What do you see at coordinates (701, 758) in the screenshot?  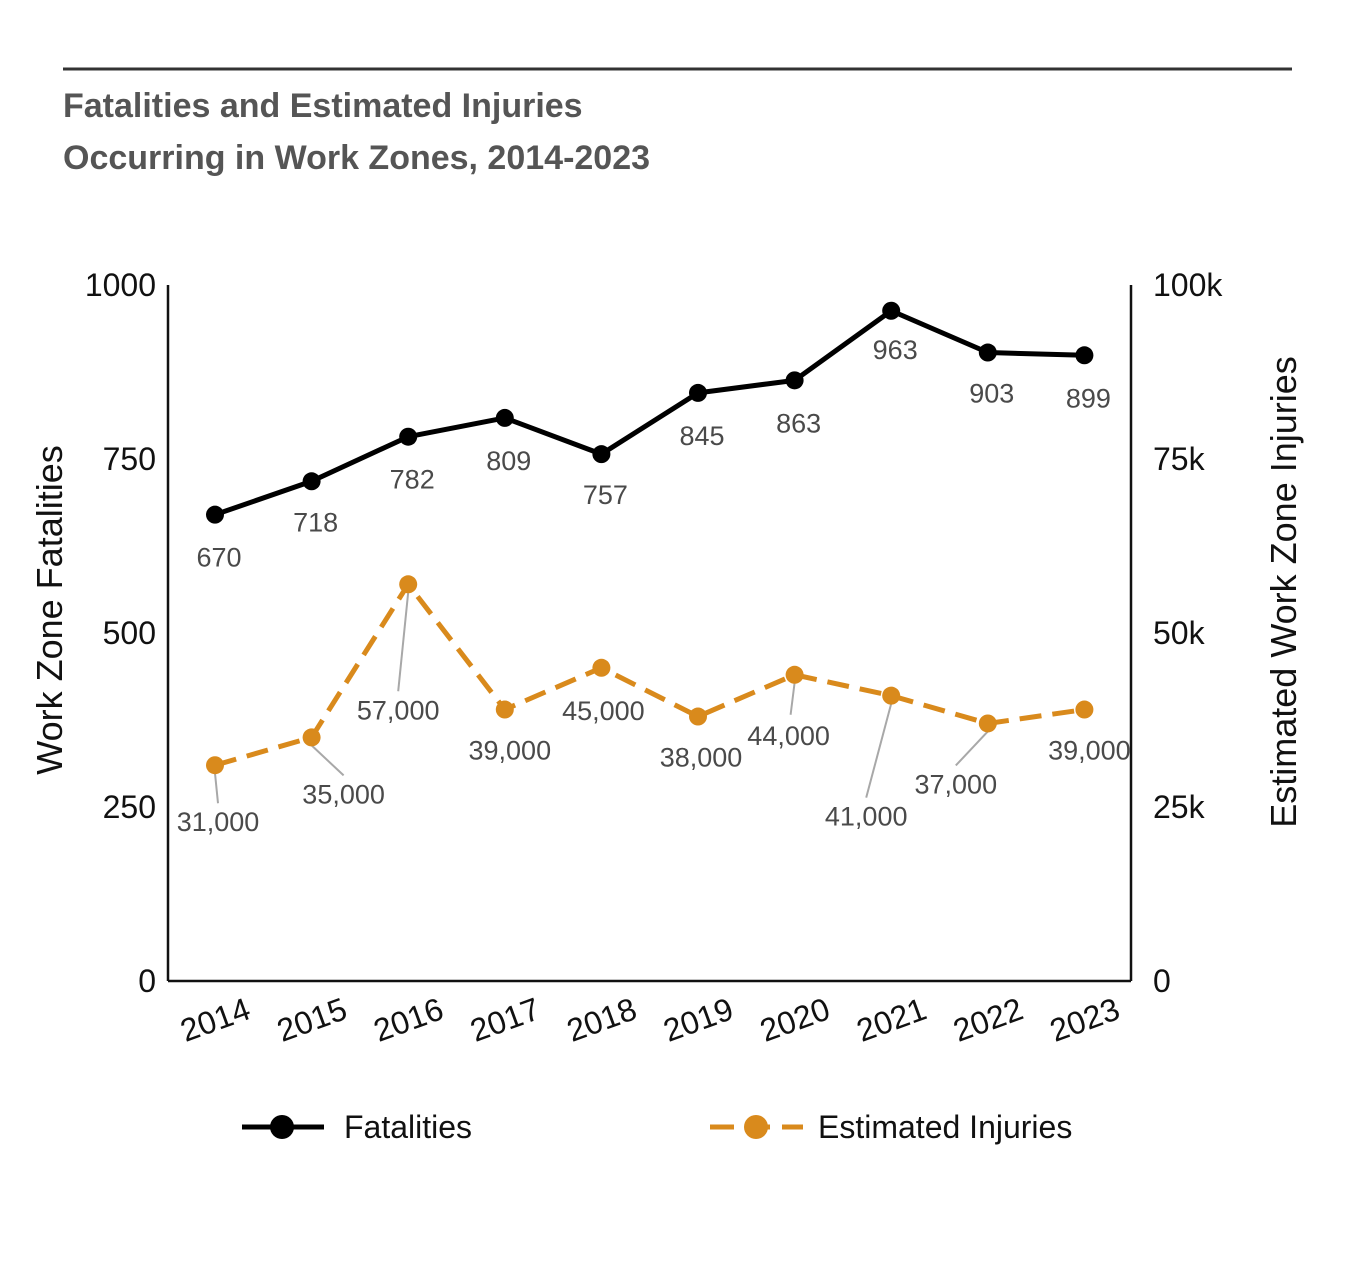 I see `injuries-data-label: 38,000` at bounding box center [701, 758].